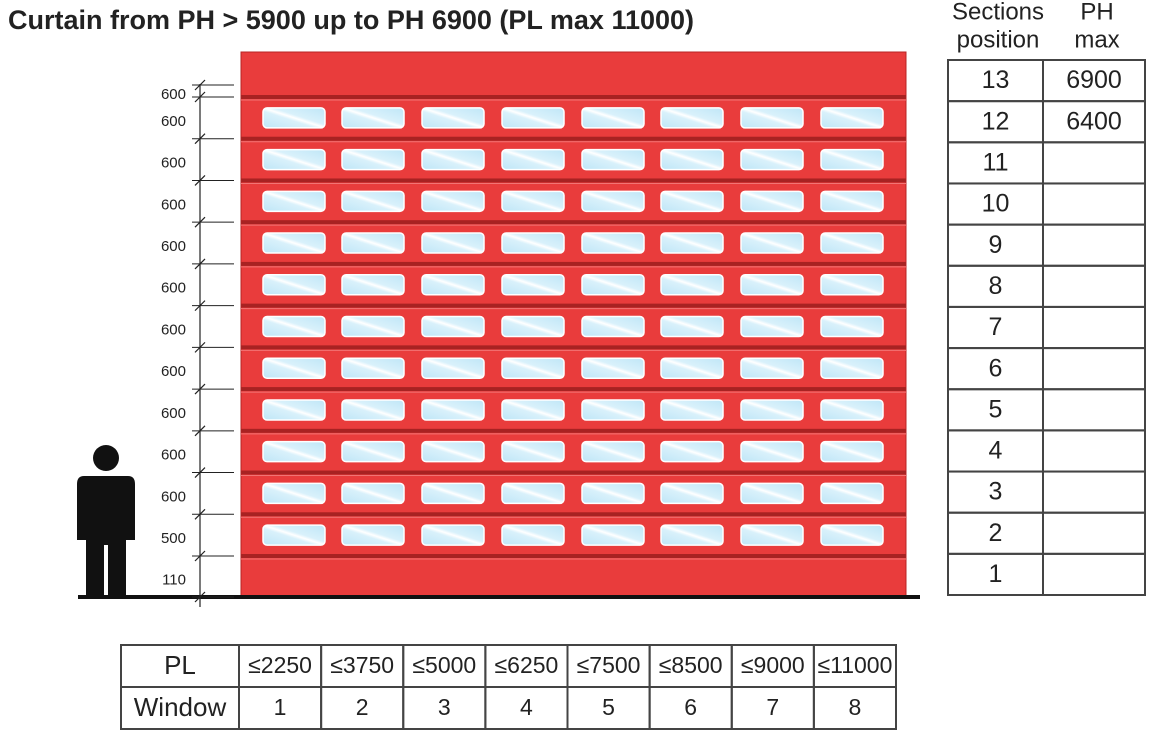  Describe the element at coordinates (527, 665) in the screenshot. I see `table-cell-text: ≤6250` at that location.